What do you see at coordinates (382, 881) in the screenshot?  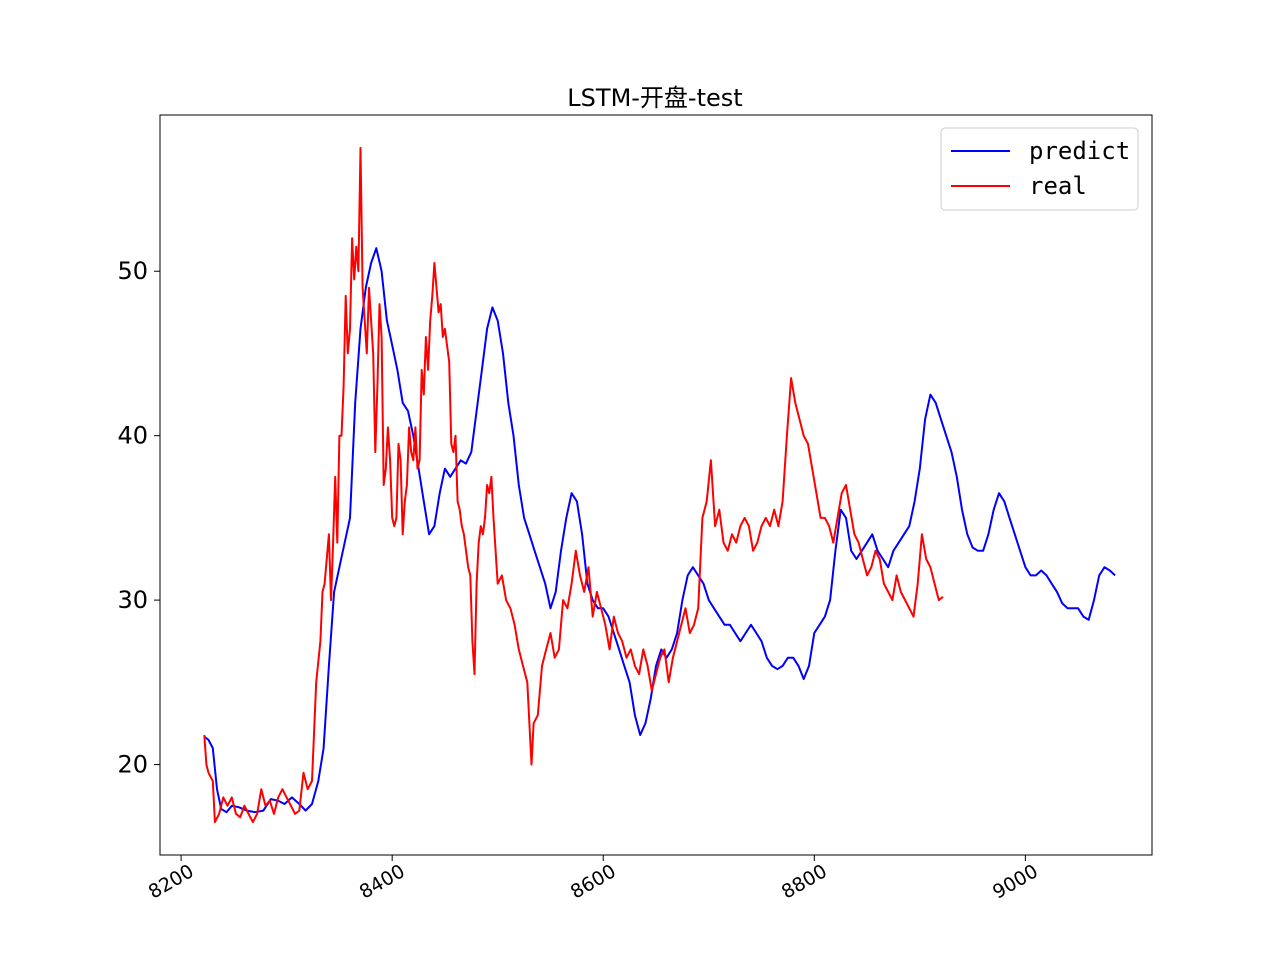 I see `x-tick-label: 8400` at bounding box center [382, 881].